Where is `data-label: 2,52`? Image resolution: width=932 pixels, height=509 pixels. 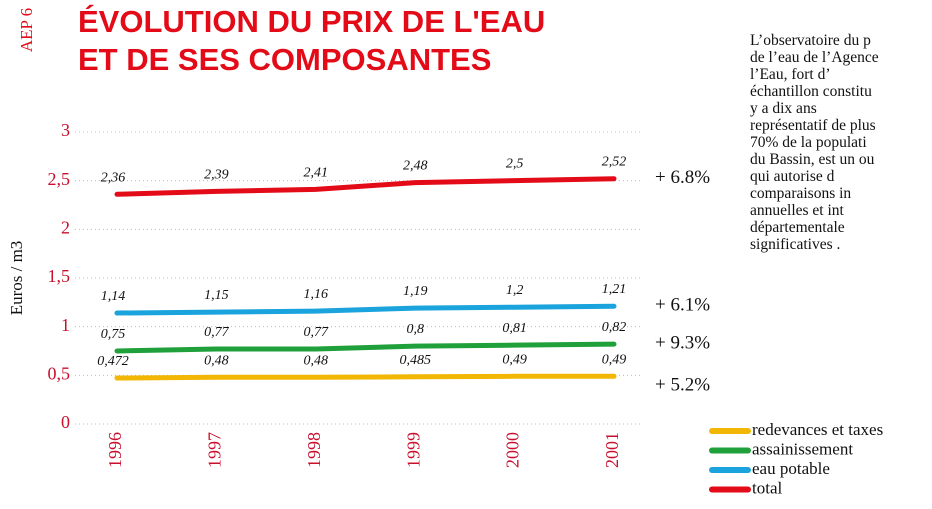 data-label: 2,52 is located at coordinates (614, 162).